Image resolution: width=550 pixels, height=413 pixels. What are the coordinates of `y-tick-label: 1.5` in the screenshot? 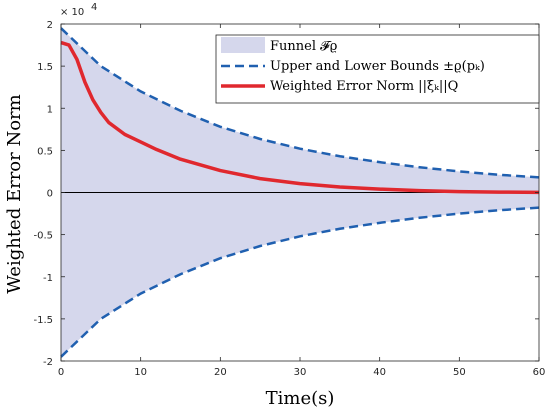 It's located at (45, 67).